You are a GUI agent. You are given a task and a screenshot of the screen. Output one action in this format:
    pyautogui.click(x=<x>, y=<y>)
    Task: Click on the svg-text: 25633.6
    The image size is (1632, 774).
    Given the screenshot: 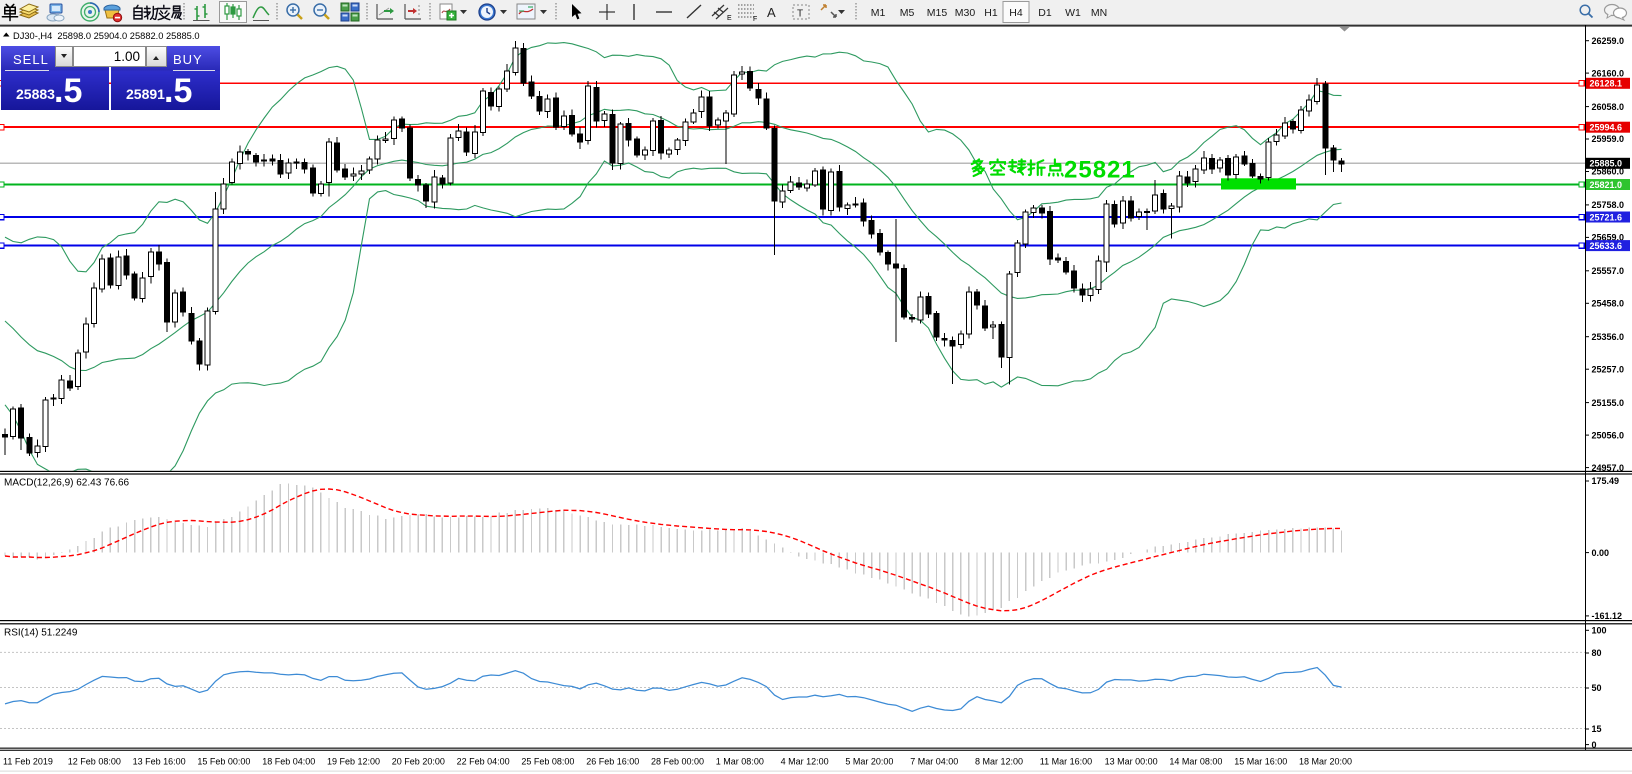 What is the action you would take?
    pyautogui.click(x=1606, y=246)
    